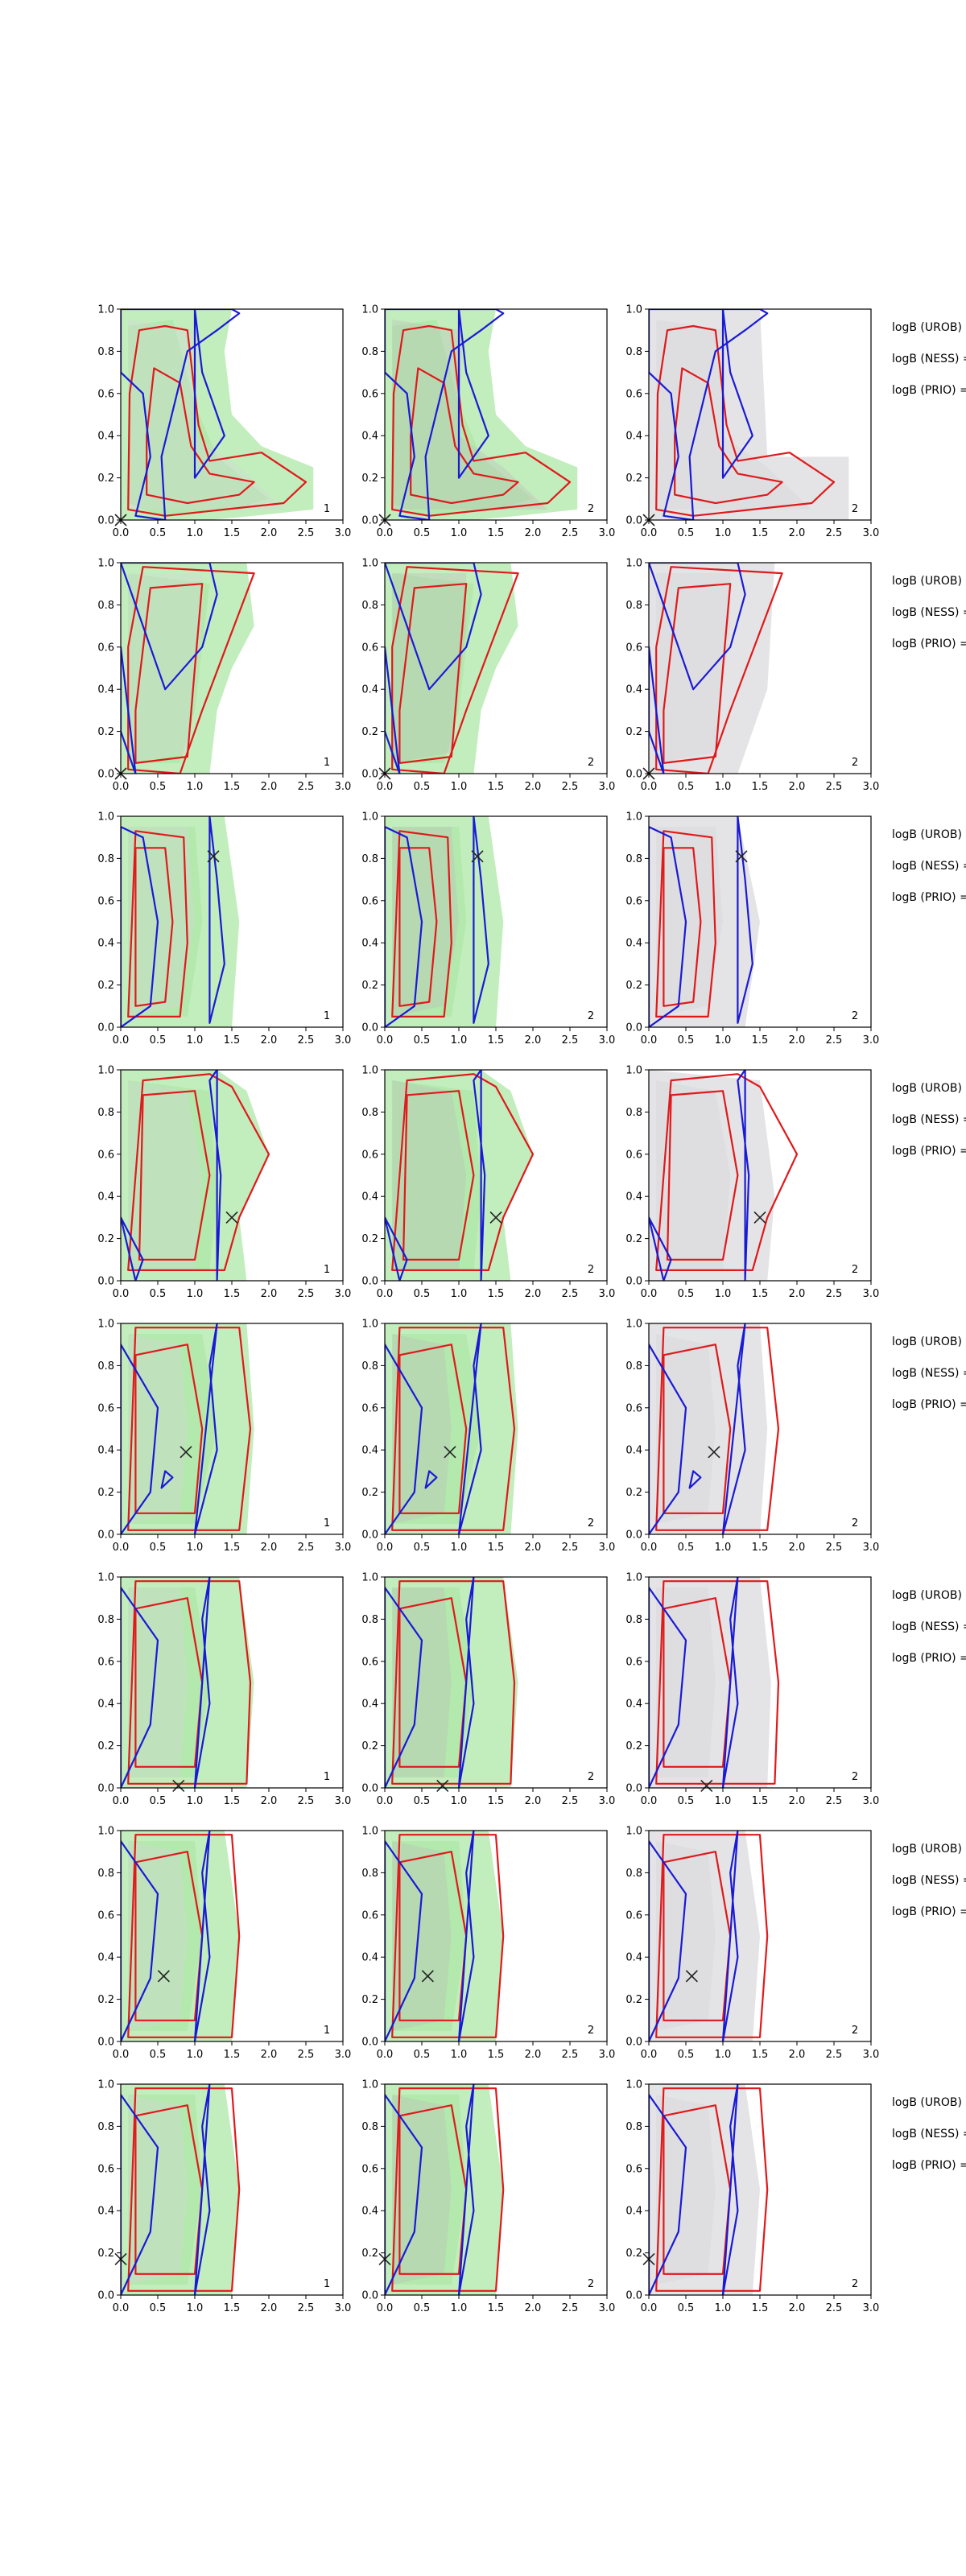 This screenshot has height=2576, width=966. Describe the element at coordinates (224, 1436) in the screenshot. I see `panel-r5-c1: 0.0 0.5 1.0 1.5 2.0 2.5 3.0 0.0 0.2 0.4 0.6 0.8 1.0 1` at that location.